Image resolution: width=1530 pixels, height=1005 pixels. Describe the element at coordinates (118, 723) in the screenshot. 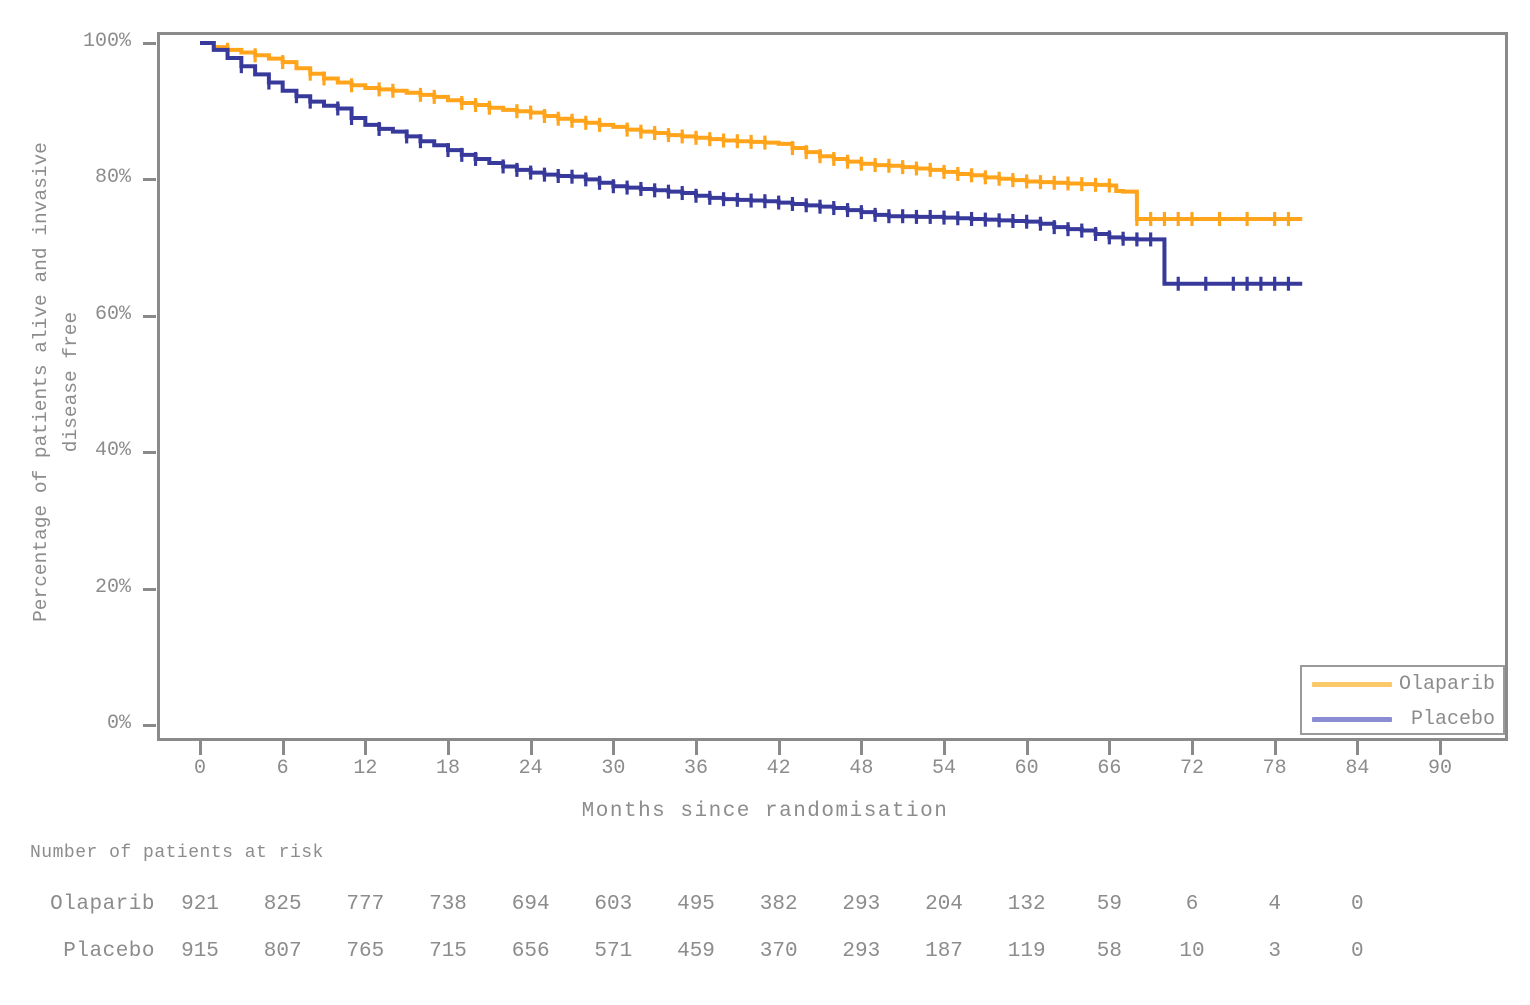

I see `y-tick-label: 0%` at that location.